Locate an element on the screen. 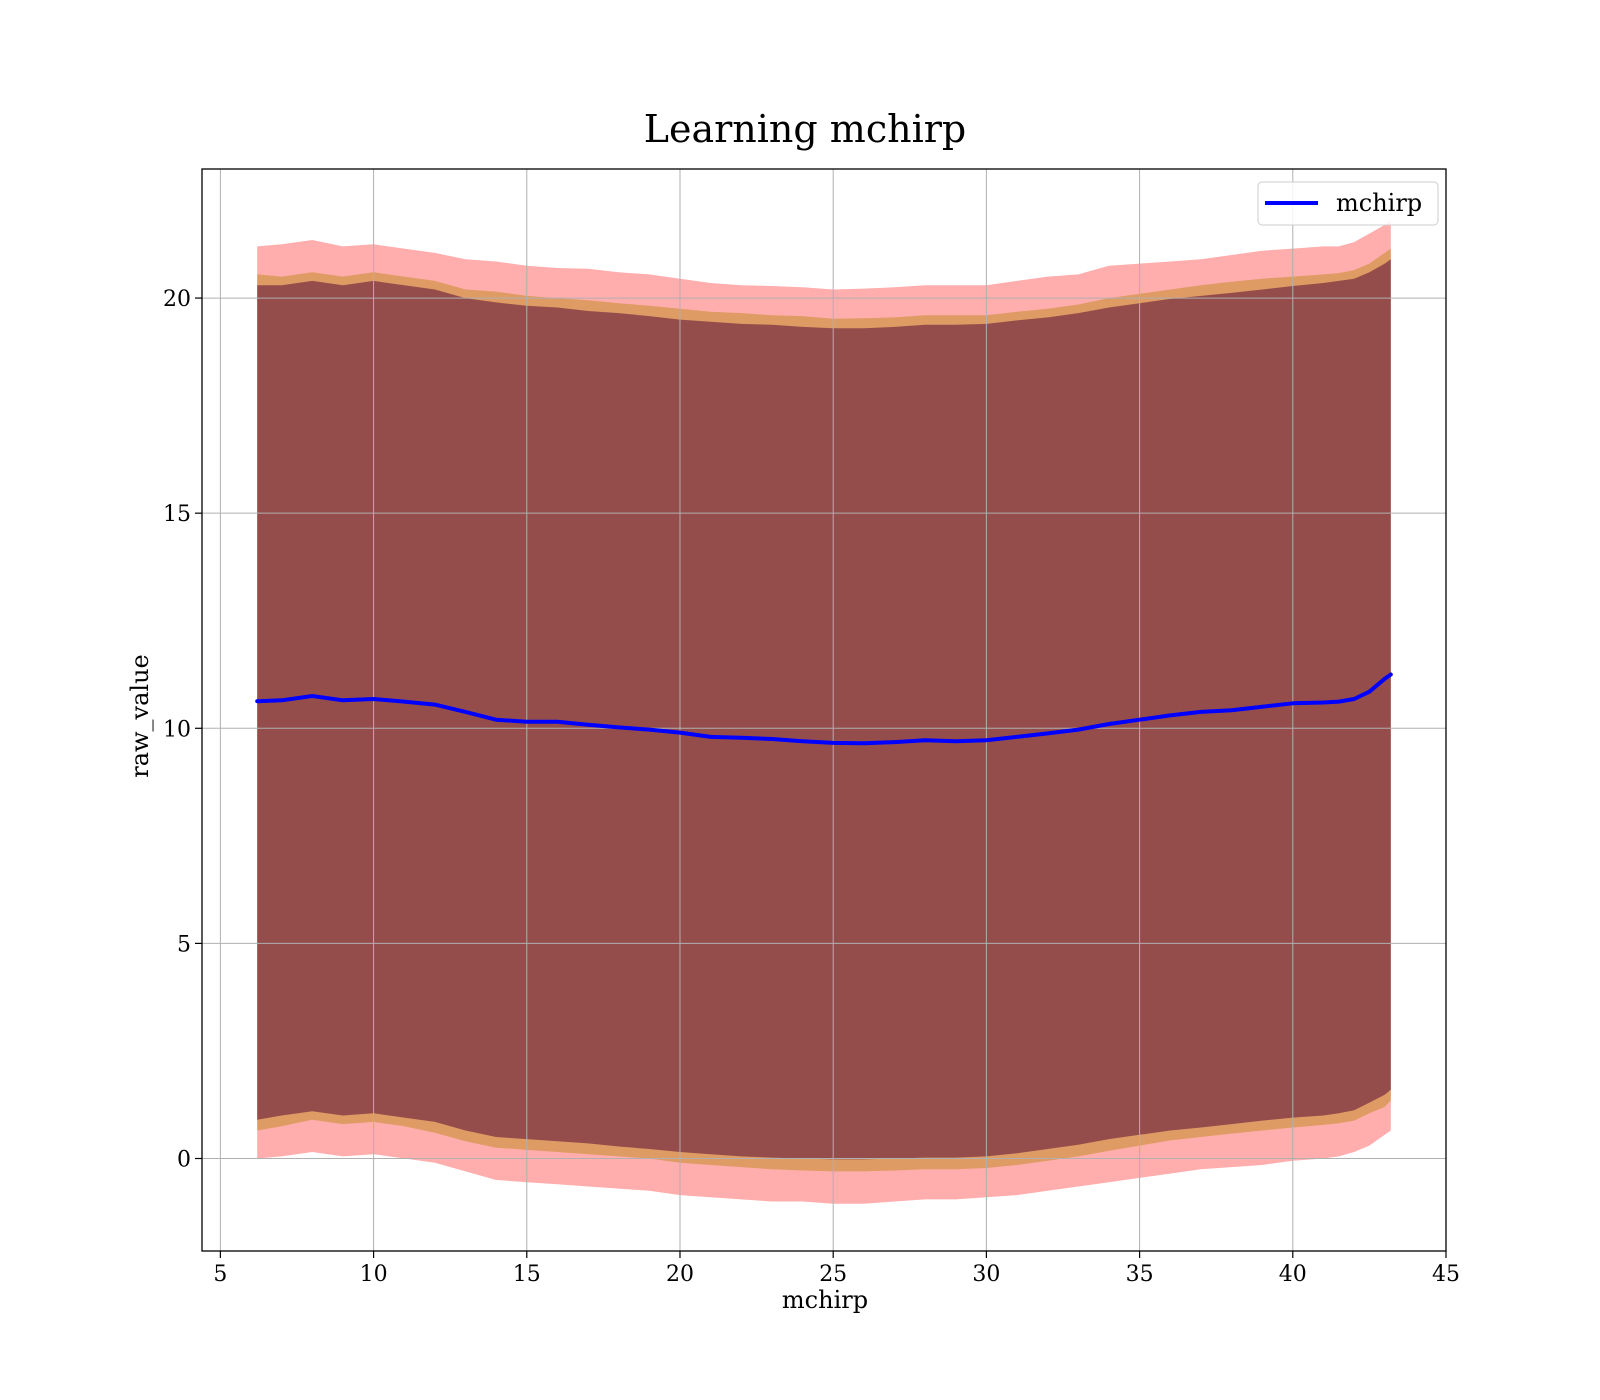 This screenshot has height=1400, width=1600. x-tick-label-2: 15 is located at coordinates (527, 1274).